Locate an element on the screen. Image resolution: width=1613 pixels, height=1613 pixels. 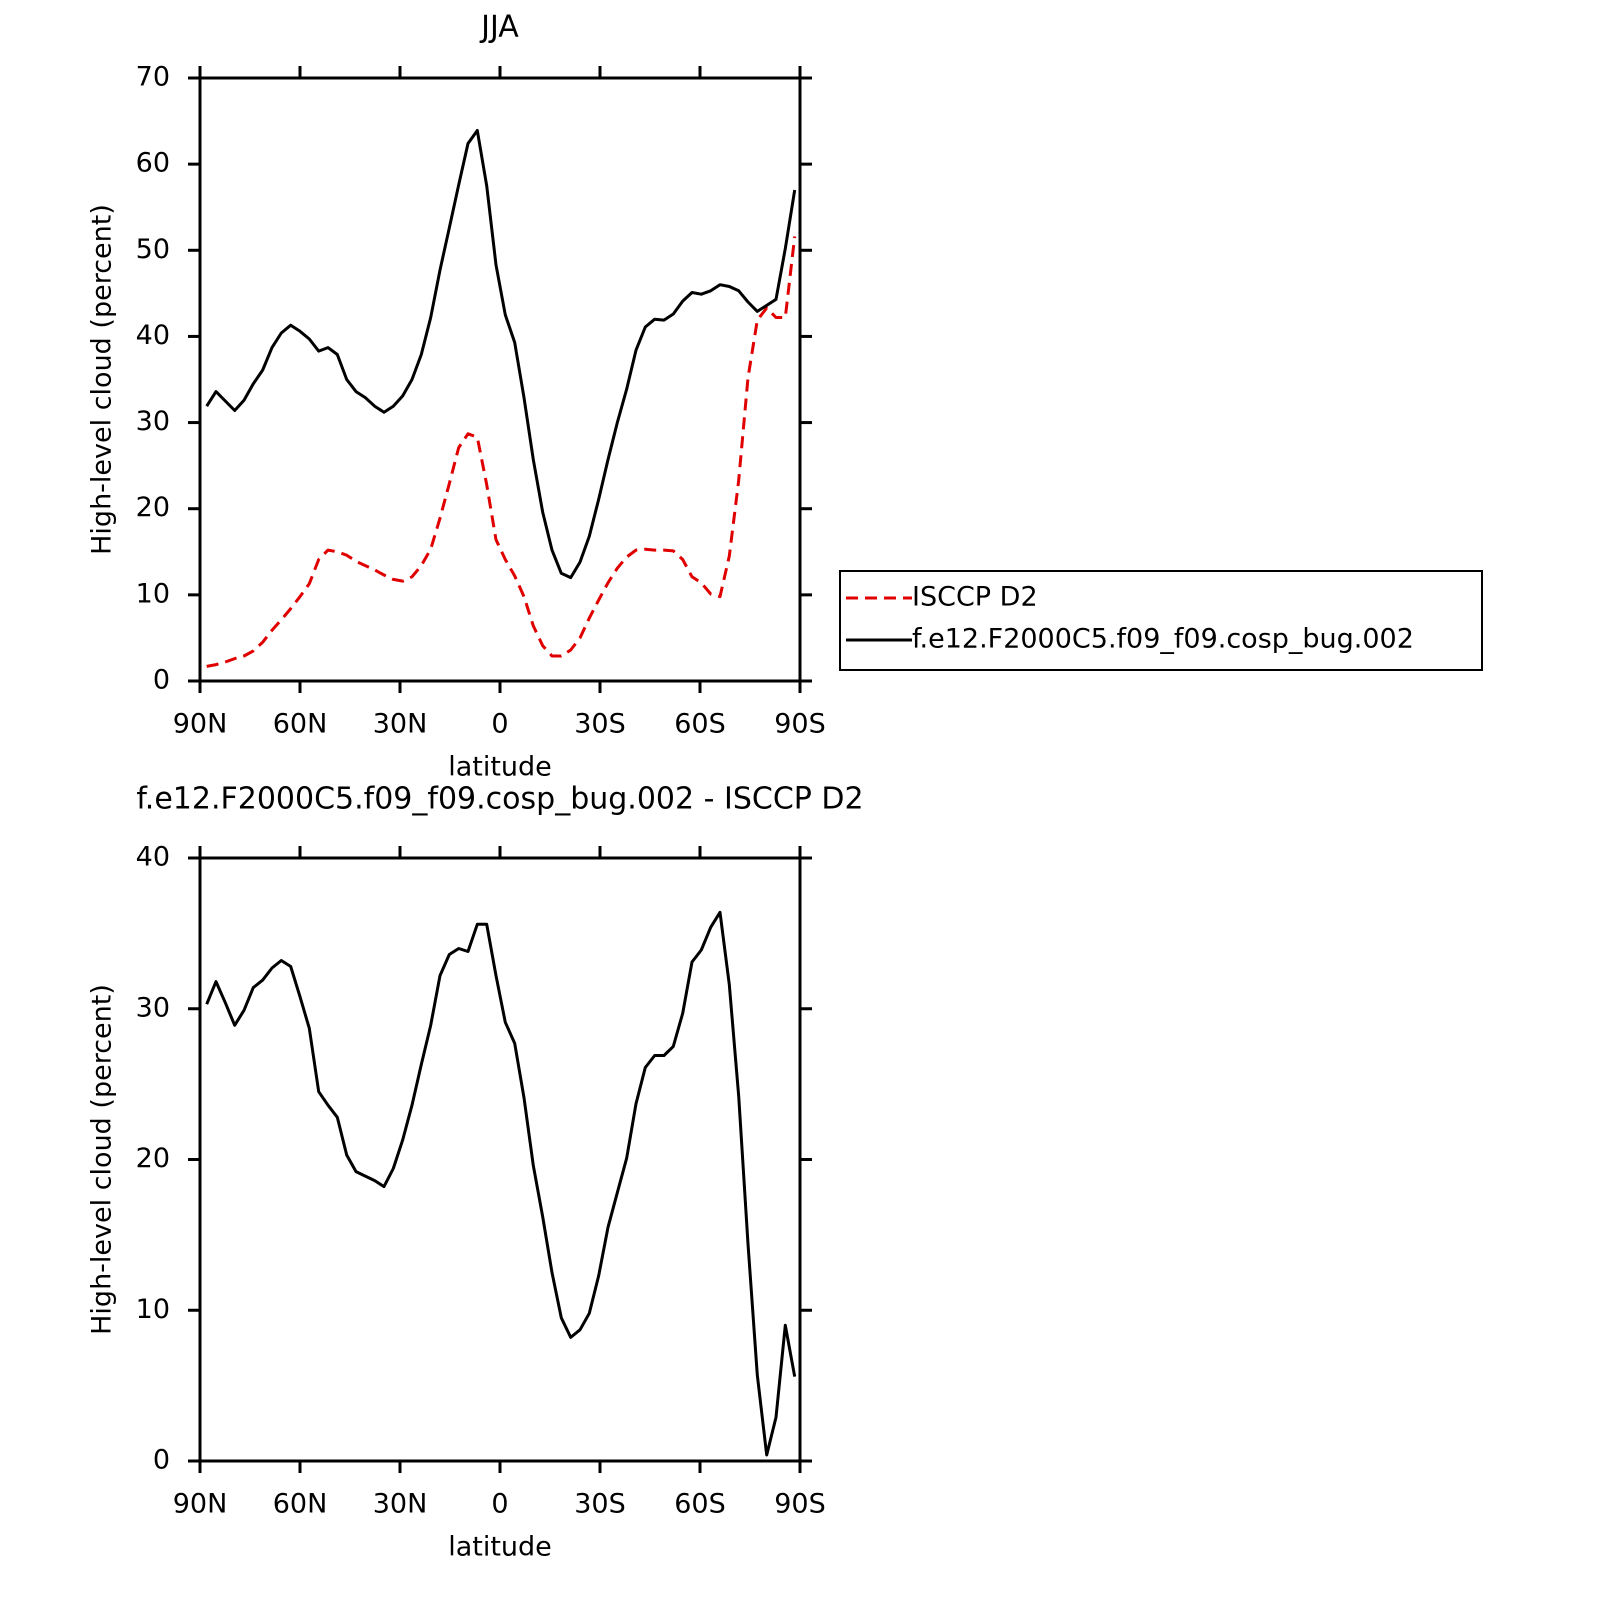
chart-title: JJA is located at coordinates (499, 27).